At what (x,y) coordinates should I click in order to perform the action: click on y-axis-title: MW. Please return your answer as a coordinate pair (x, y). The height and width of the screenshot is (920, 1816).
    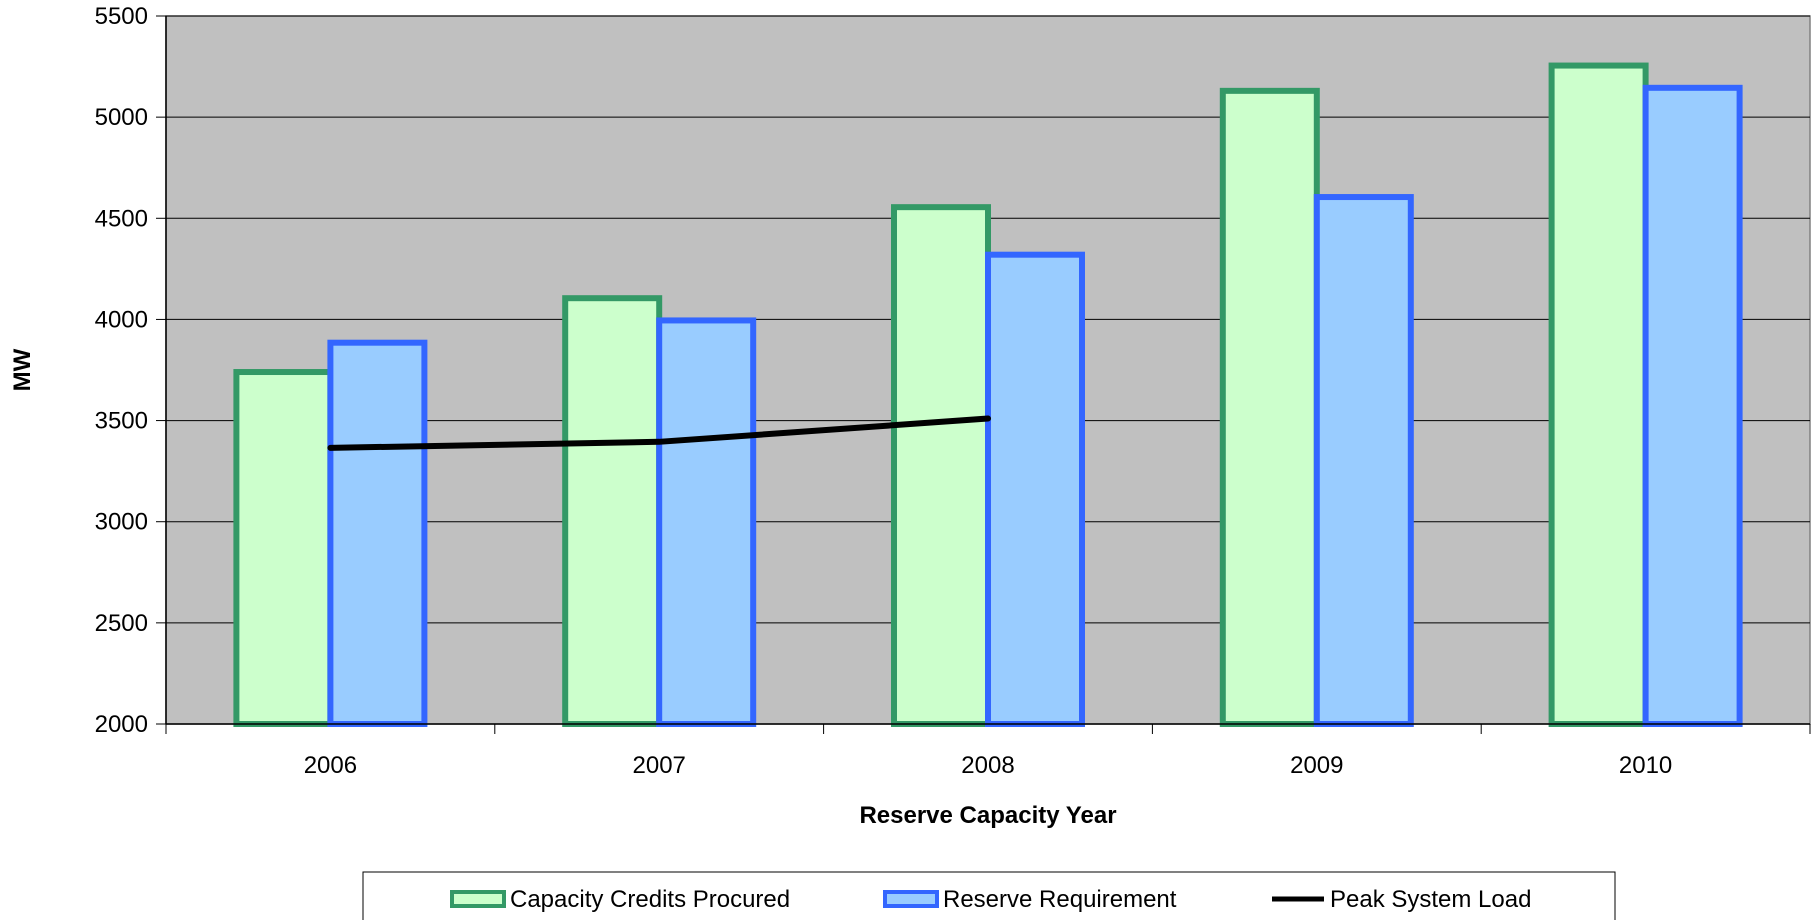
    Looking at the image, I should click on (22, 369).